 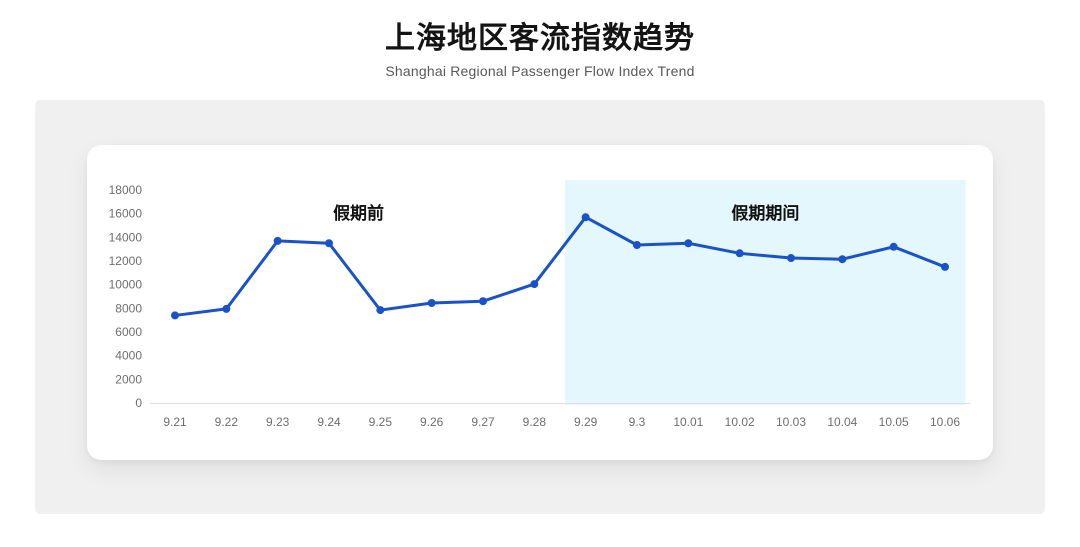 What do you see at coordinates (534, 284) in the screenshot?
I see `data-point-9.28` at bounding box center [534, 284].